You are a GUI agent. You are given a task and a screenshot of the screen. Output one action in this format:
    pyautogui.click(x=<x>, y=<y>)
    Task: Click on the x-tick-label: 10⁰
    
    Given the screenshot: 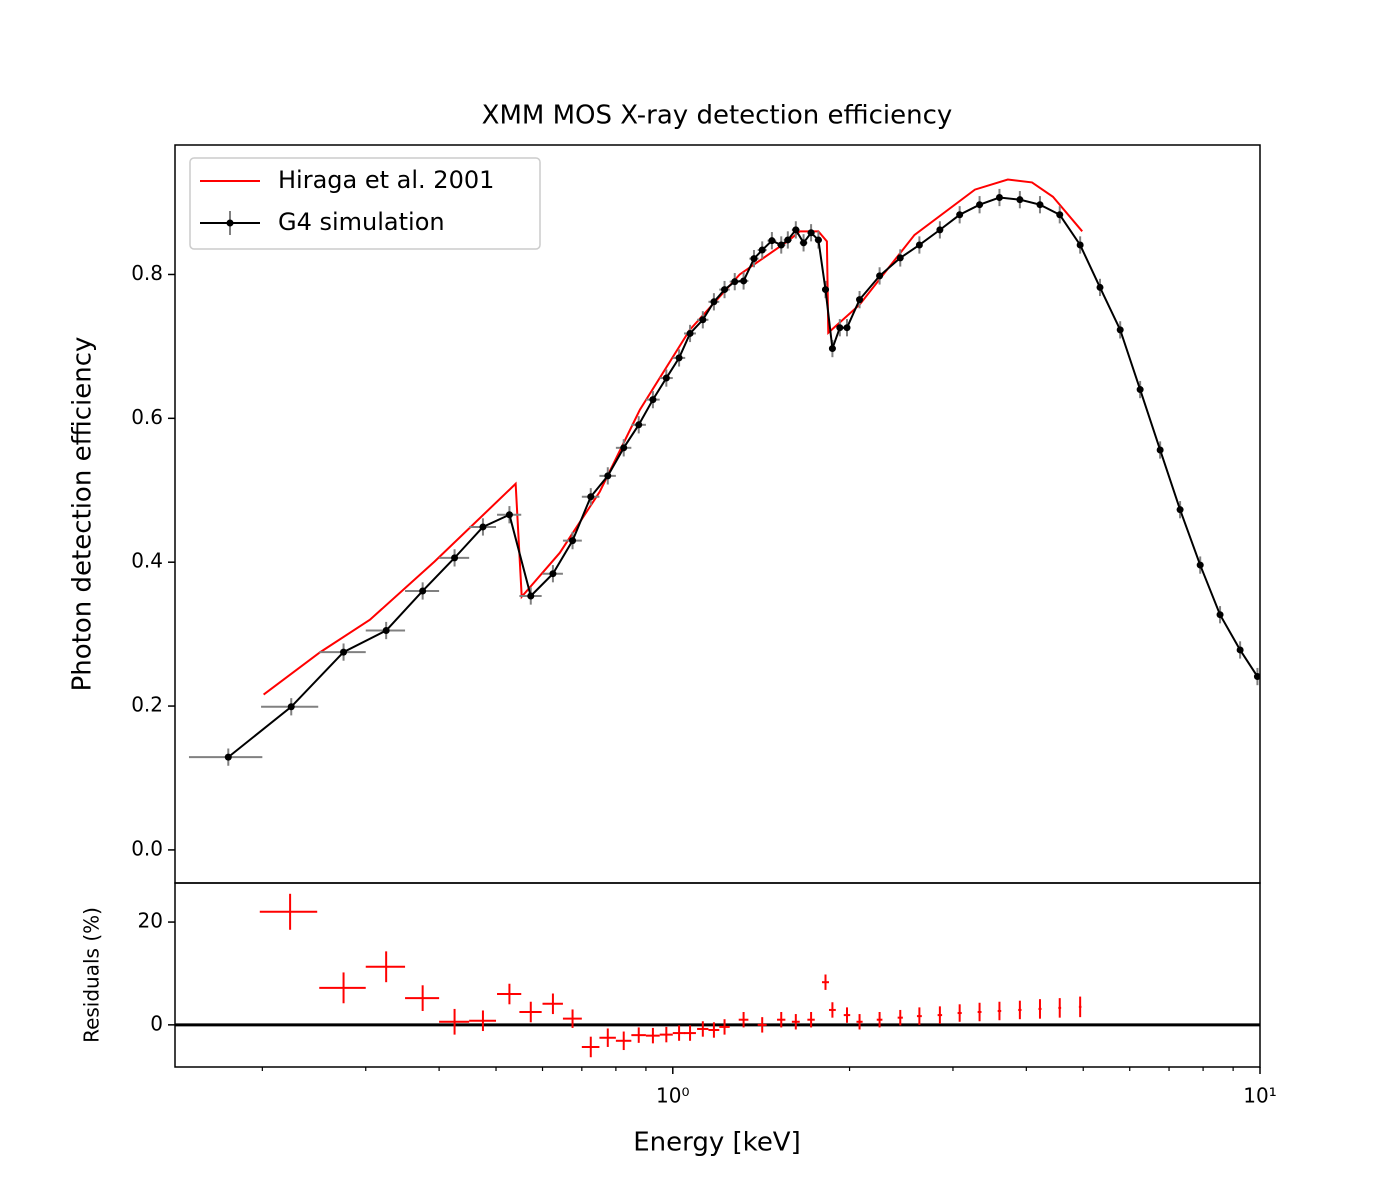 What is the action you would take?
    pyautogui.click(x=672, y=1096)
    